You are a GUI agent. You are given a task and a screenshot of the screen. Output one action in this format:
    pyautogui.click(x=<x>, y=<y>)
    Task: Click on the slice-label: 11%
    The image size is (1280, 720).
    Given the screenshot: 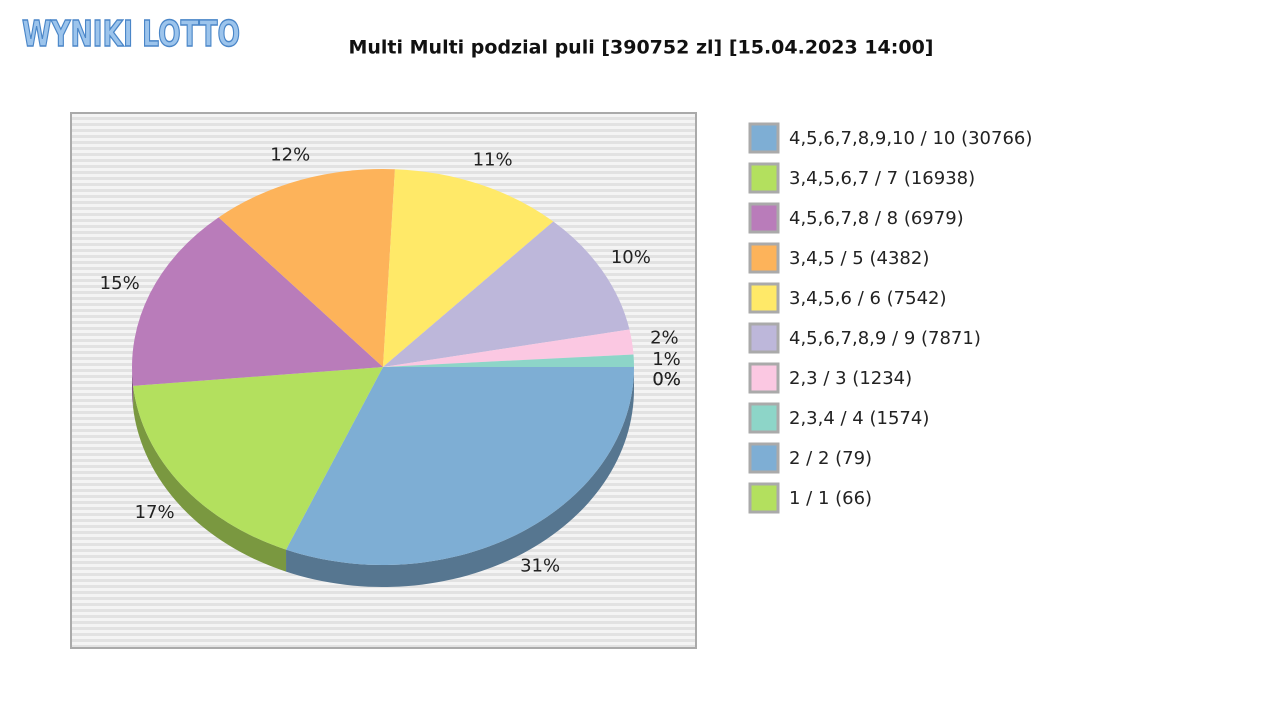 What is the action you would take?
    pyautogui.click(x=493, y=160)
    